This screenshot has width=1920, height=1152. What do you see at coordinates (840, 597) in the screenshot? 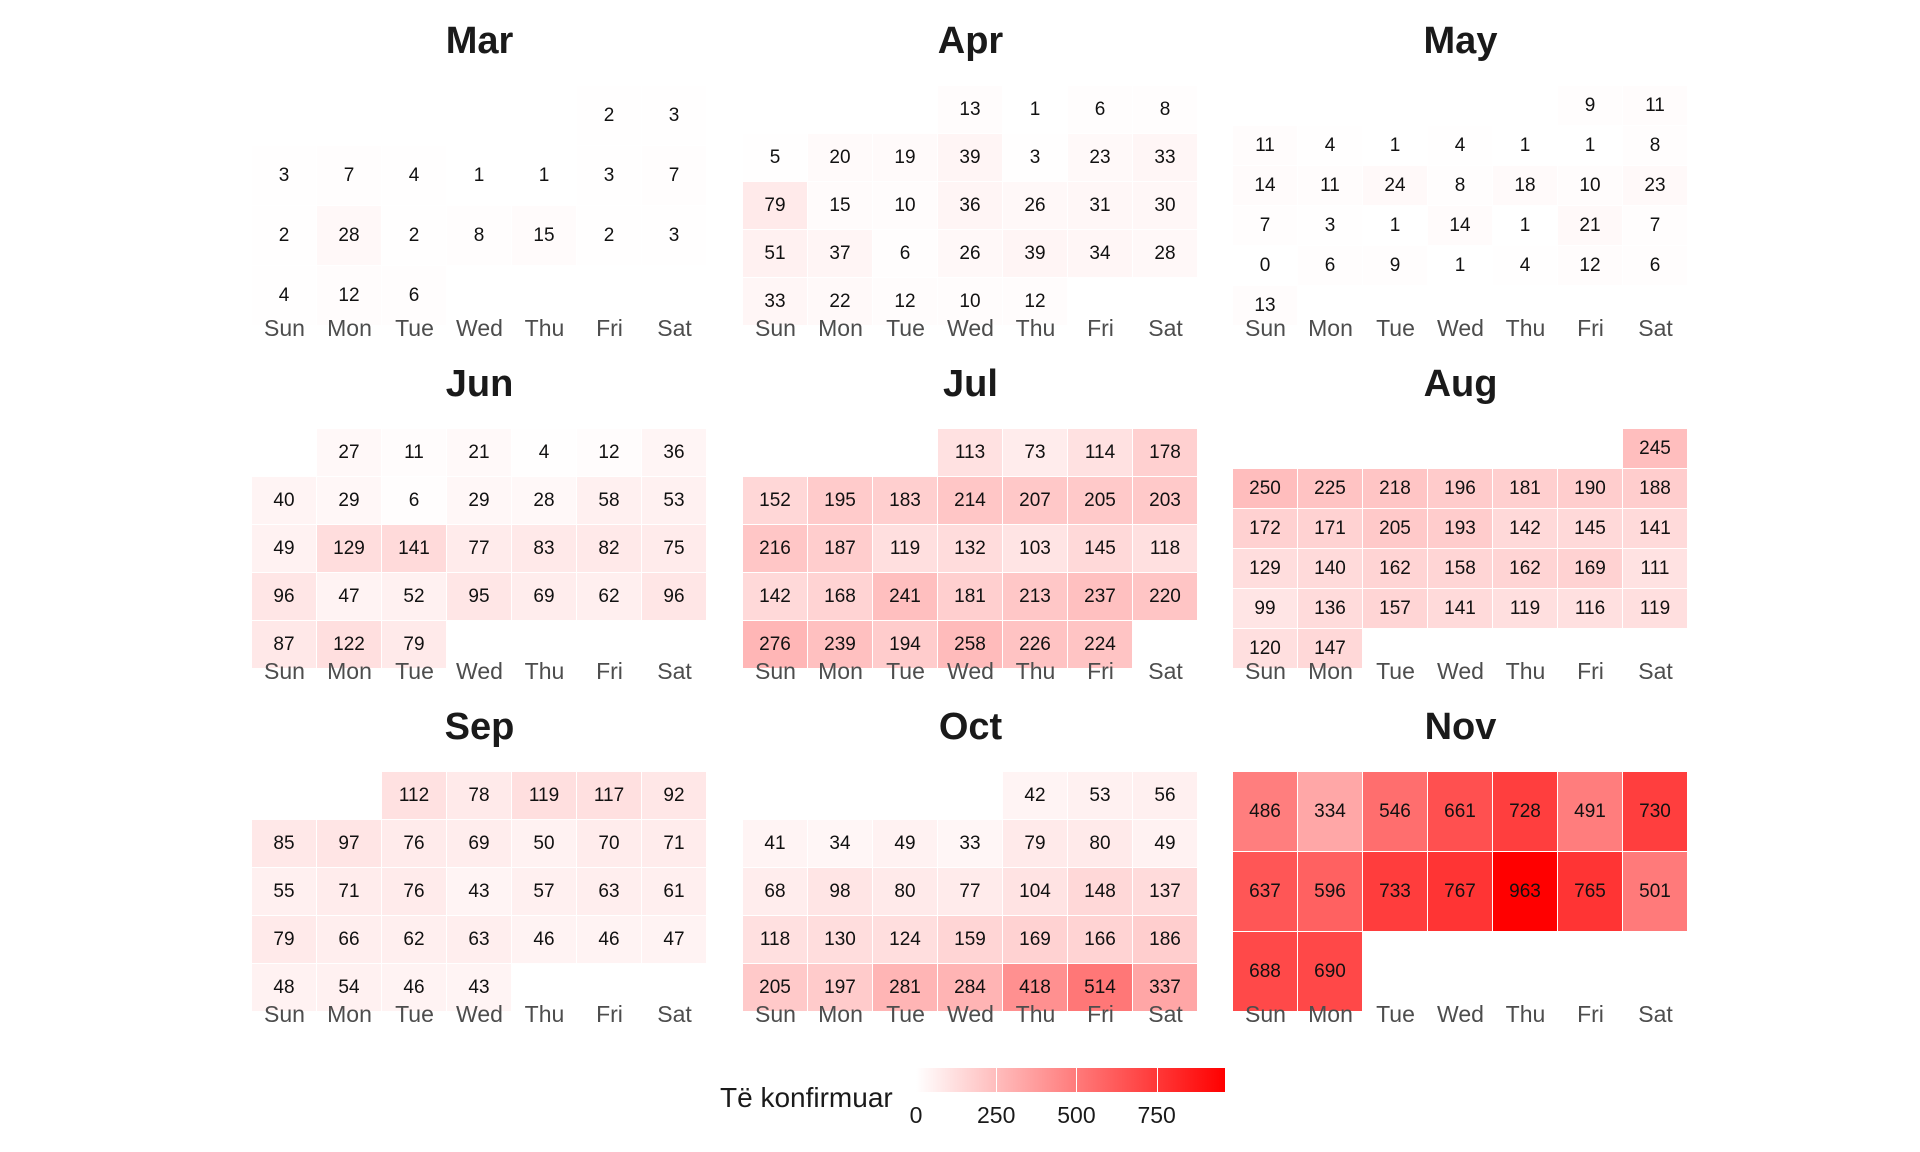
I see `day-cell: 168` at bounding box center [840, 597].